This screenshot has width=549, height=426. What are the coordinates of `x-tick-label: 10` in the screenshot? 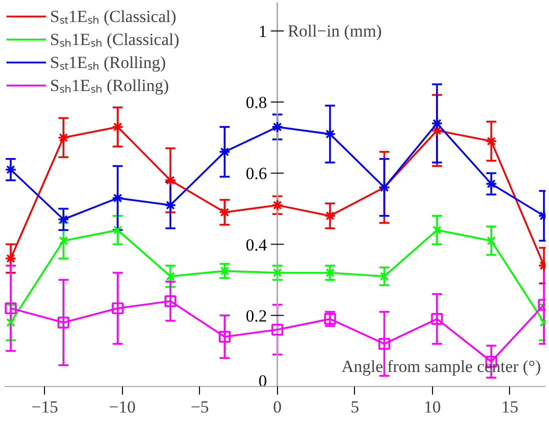 It's located at (432, 407).